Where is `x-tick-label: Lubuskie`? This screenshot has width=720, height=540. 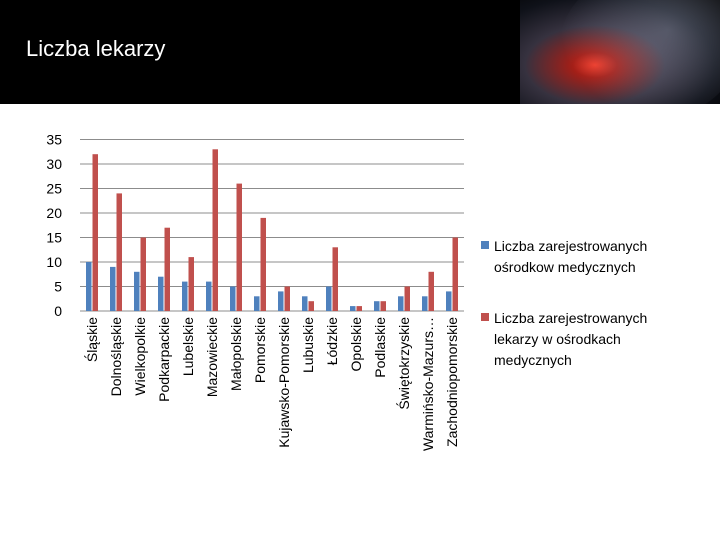
x-tick-label: Lubuskie is located at coordinates (308, 345).